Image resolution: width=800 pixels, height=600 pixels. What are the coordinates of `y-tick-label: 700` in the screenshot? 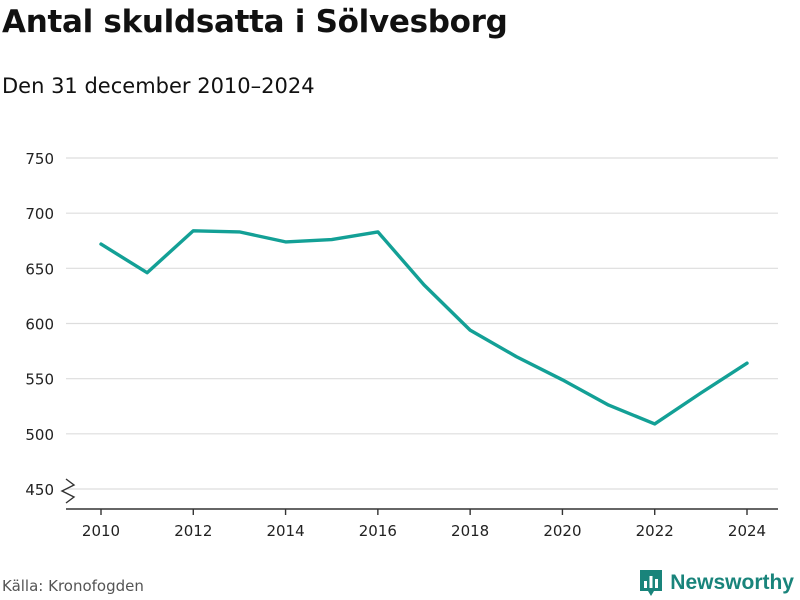 It's located at (39, 214).